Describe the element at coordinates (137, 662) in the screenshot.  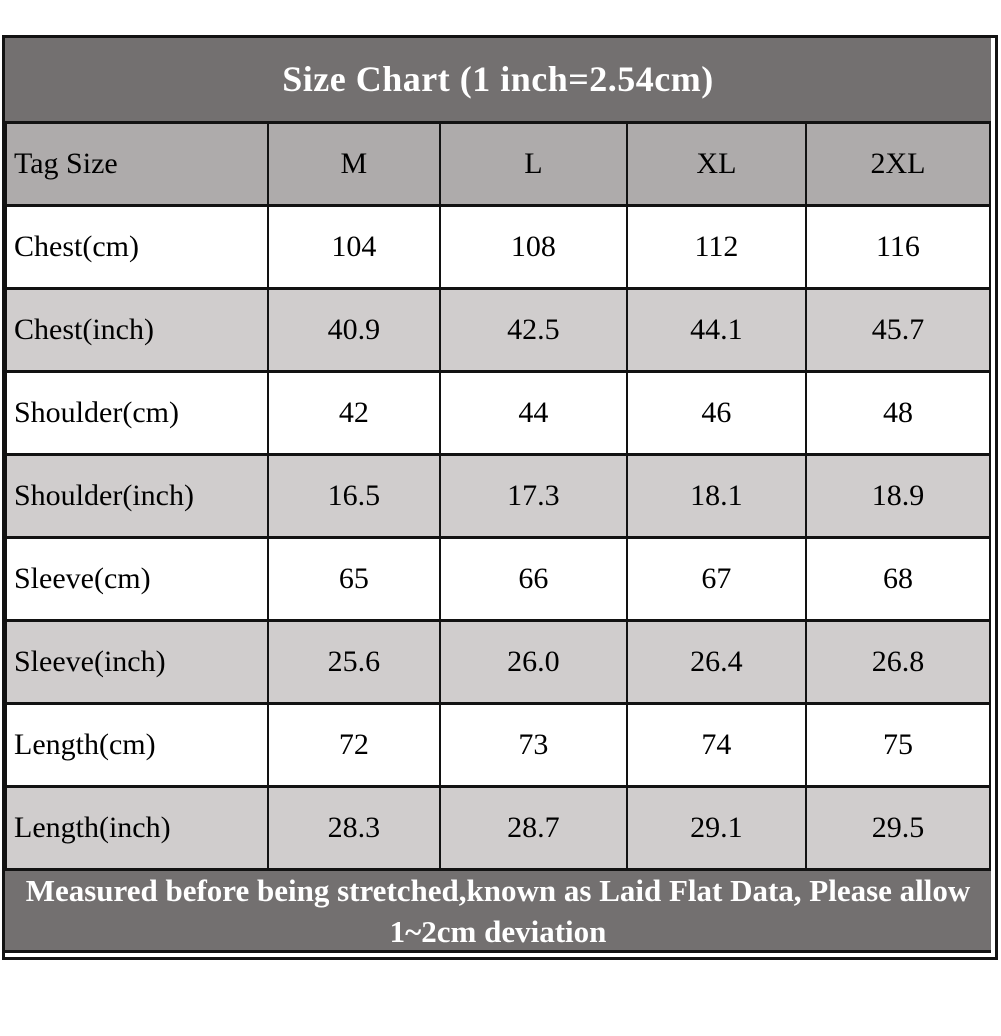
I see `row-label: Sleeve(inch)` at that location.